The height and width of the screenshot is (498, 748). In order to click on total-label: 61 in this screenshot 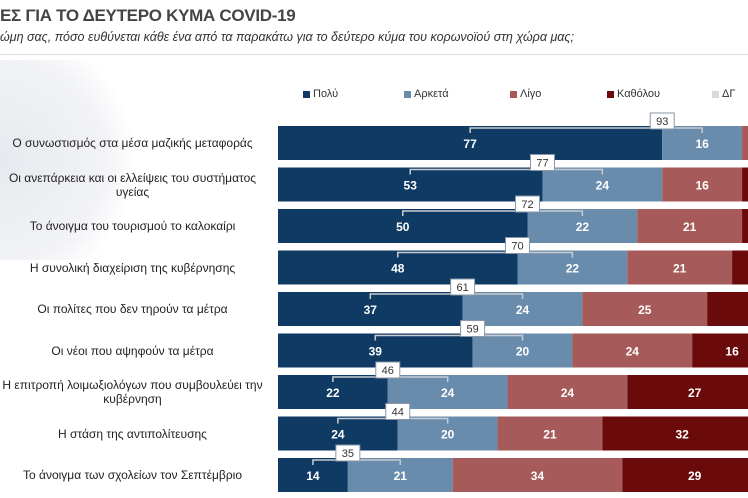, I will do `click(463, 288)`.